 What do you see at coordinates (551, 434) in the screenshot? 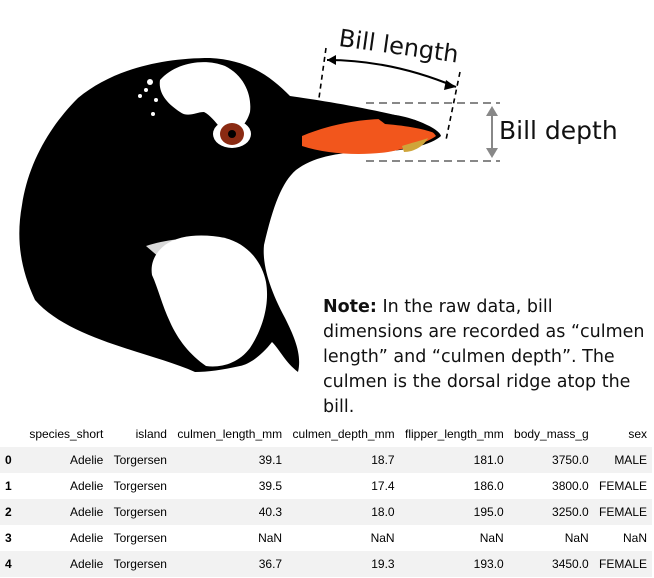
I see `column-header-body-mass: body_mass_g` at bounding box center [551, 434].